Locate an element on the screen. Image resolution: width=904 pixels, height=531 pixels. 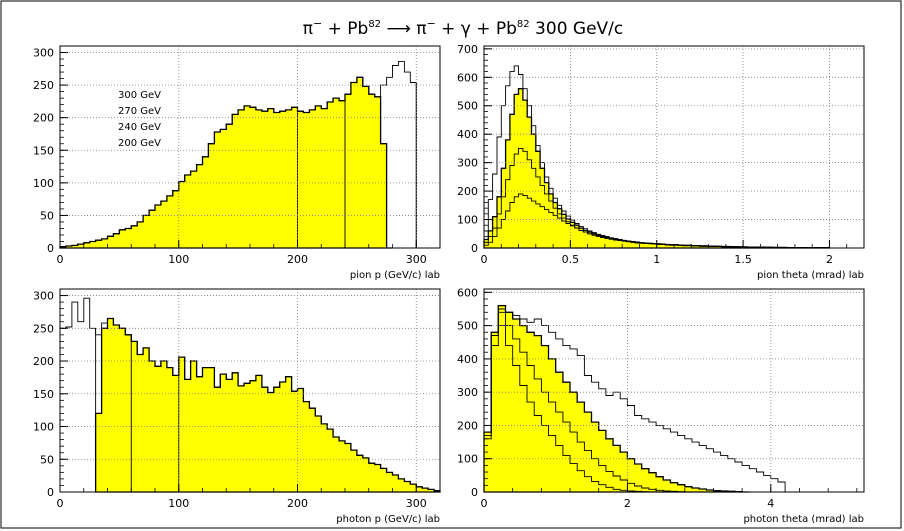
x-tick-label: 1.5 is located at coordinates (743, 259).